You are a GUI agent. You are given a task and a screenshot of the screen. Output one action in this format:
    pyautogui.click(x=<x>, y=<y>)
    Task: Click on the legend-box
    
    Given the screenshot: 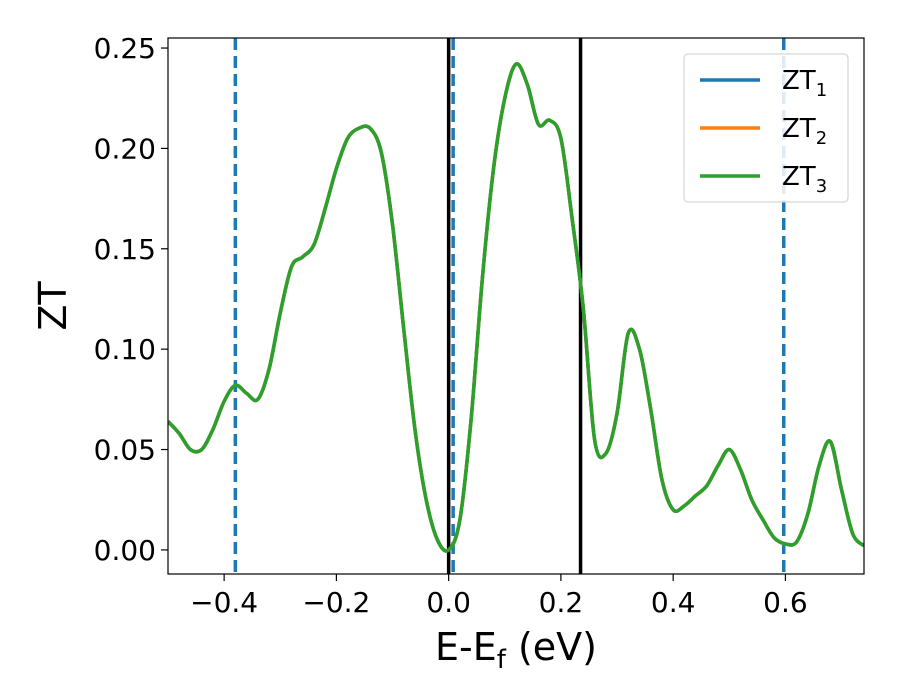 What is the action you would take?
    pyautogui.click(x=766, y=128)
    